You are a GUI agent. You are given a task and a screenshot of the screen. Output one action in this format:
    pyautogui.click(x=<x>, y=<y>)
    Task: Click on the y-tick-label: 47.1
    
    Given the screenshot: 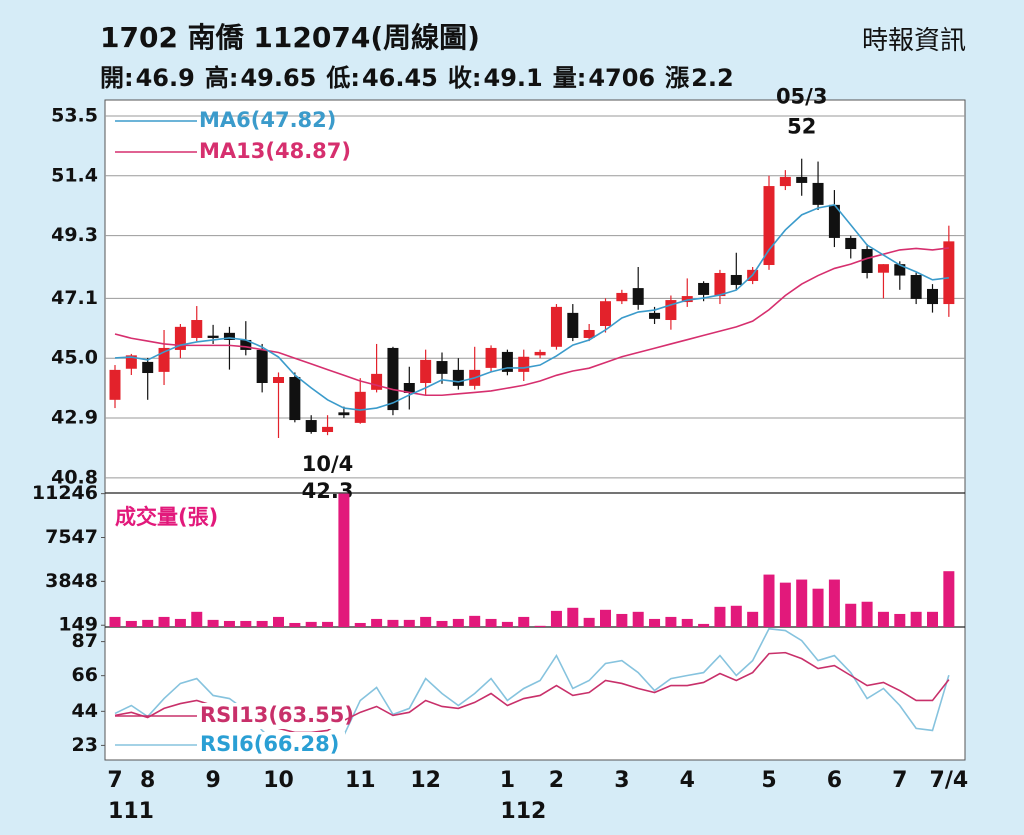 What is the action you would take?
    pyautogui.click(x=74, y=298)
    